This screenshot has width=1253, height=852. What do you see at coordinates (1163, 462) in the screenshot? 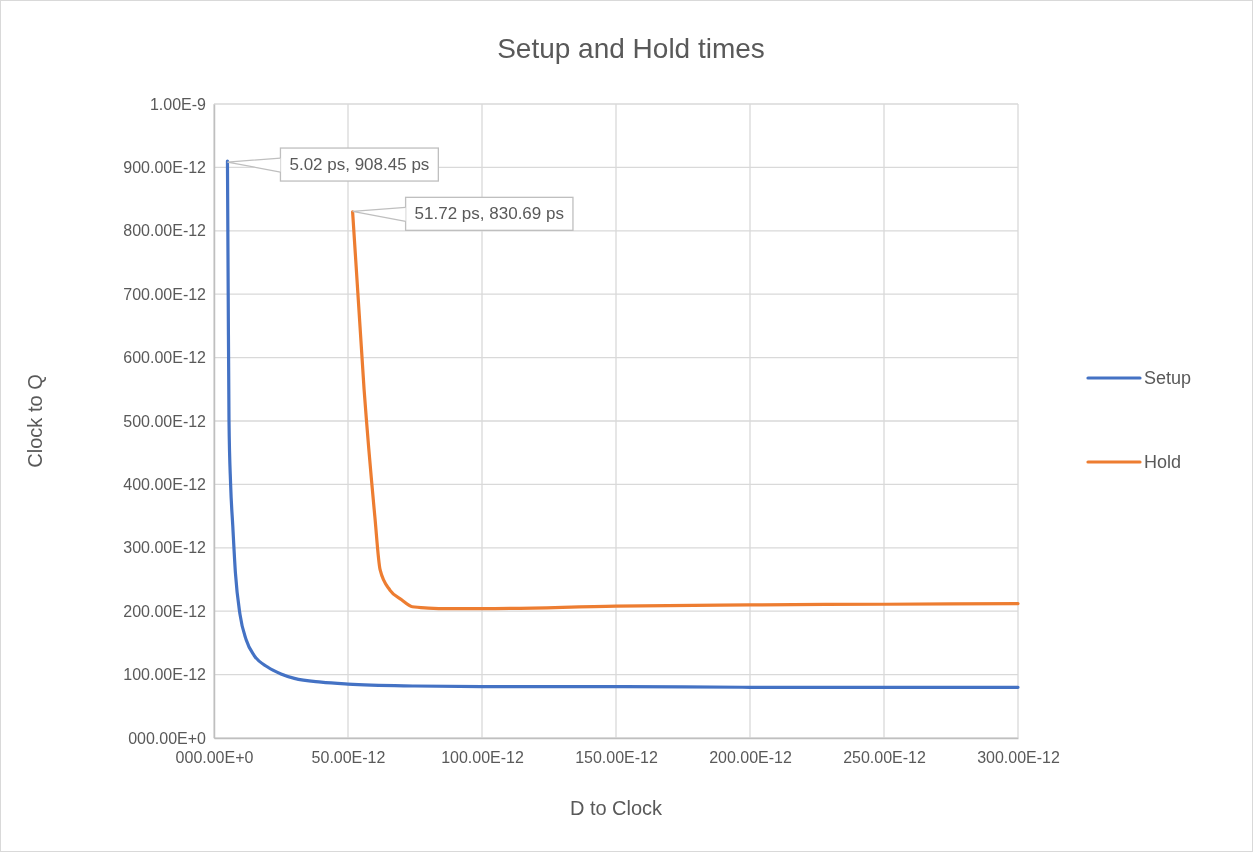
I see `legend-label: Hold` at bounding box center [1163, 462].